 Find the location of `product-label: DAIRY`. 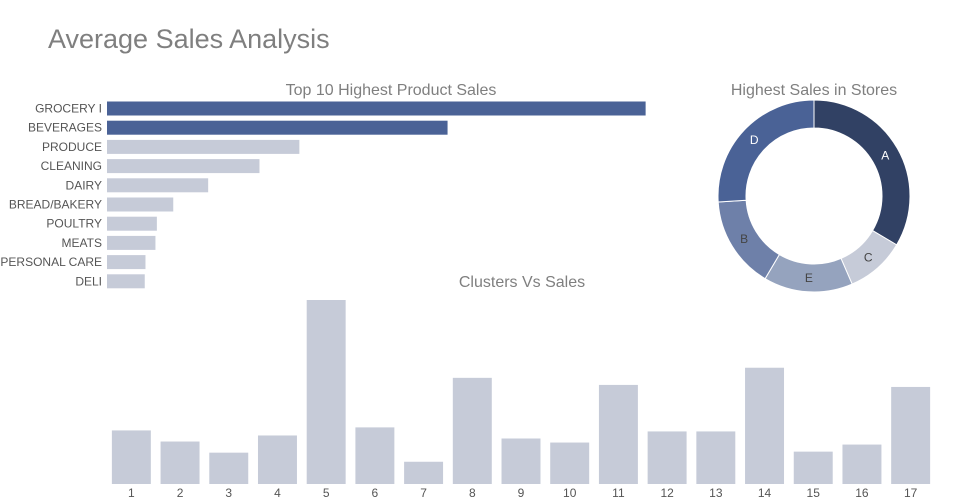

product-label: DAIRY is located at coordinates (84, 185).